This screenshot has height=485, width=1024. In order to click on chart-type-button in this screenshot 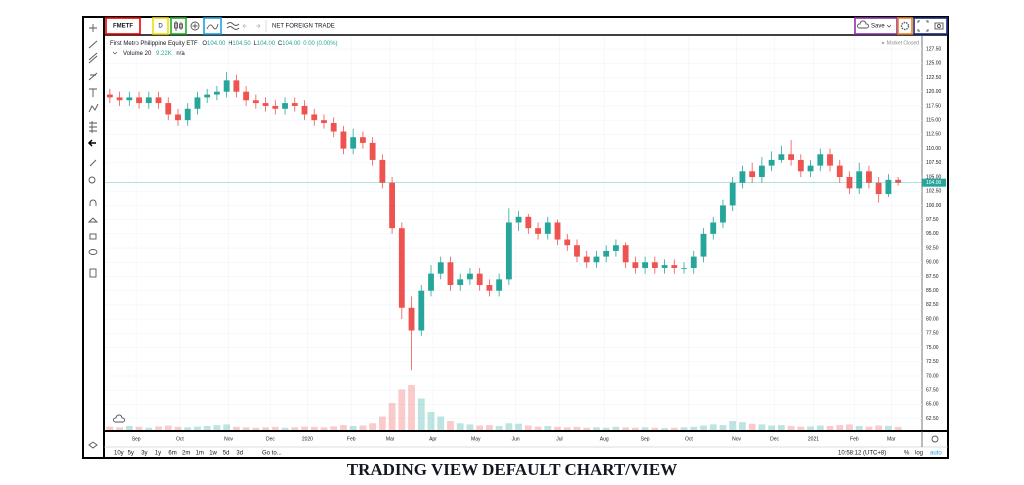, I will do `click(178, 26)`.